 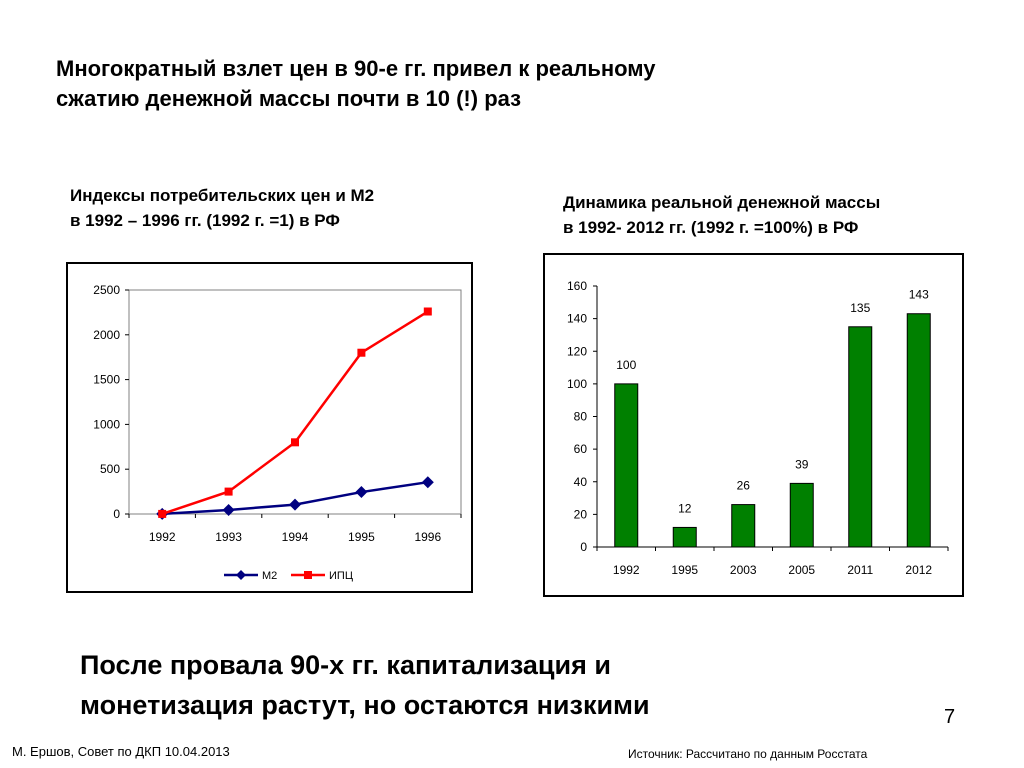 What do you see at coordinates (860, 437) in the screenshot?
I see `bar-2011` at bounding box center [860, 437].